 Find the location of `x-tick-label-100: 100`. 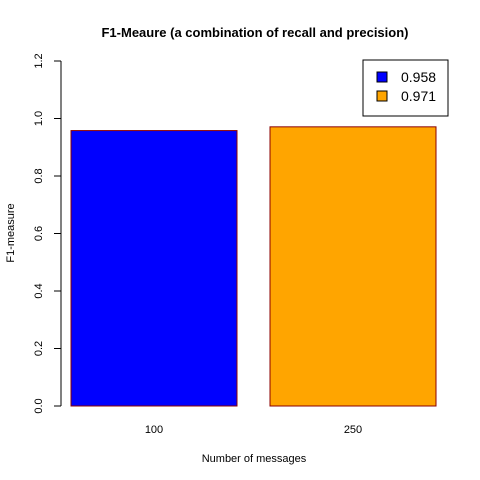

x-tick-label-100: 100 is located at coordinates (154, 430).